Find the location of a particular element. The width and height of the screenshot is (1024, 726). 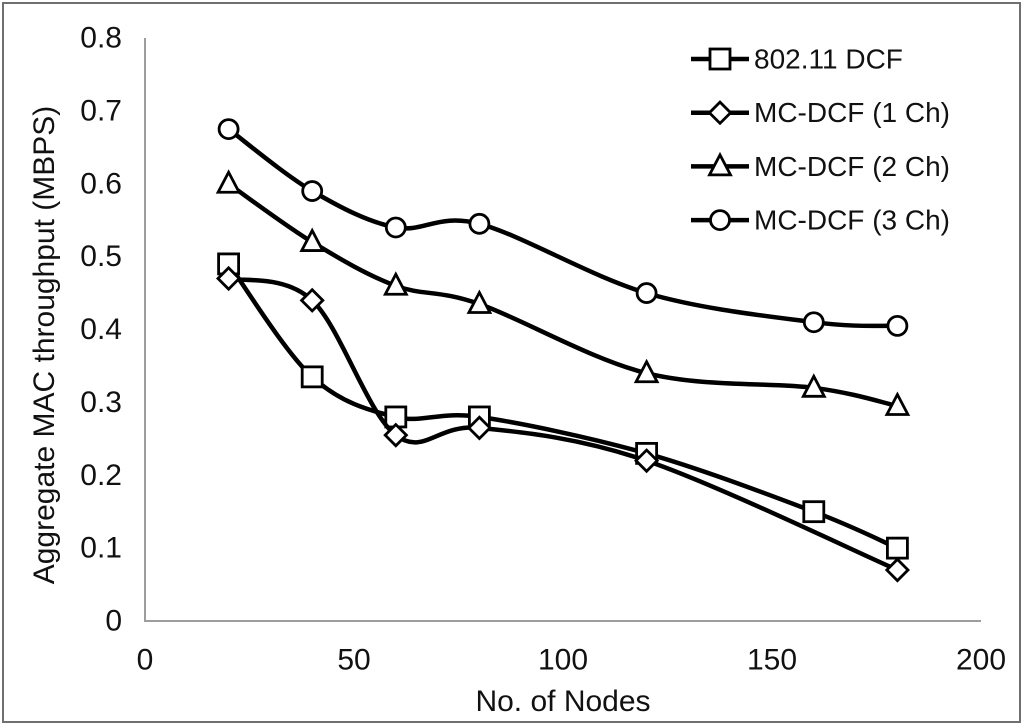

x-tick-label: 0 is located at coordinates (145, 660).